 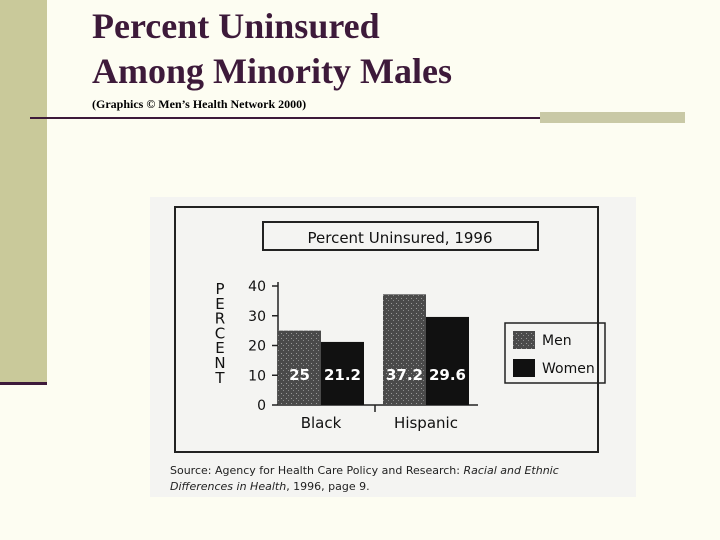 What do you see at coordinates (373, 363) in the screenshot?
I see `chart-bars: 25 21.2 Black 37.2 29.6 Hispanic` at bounding box center [373, 363].